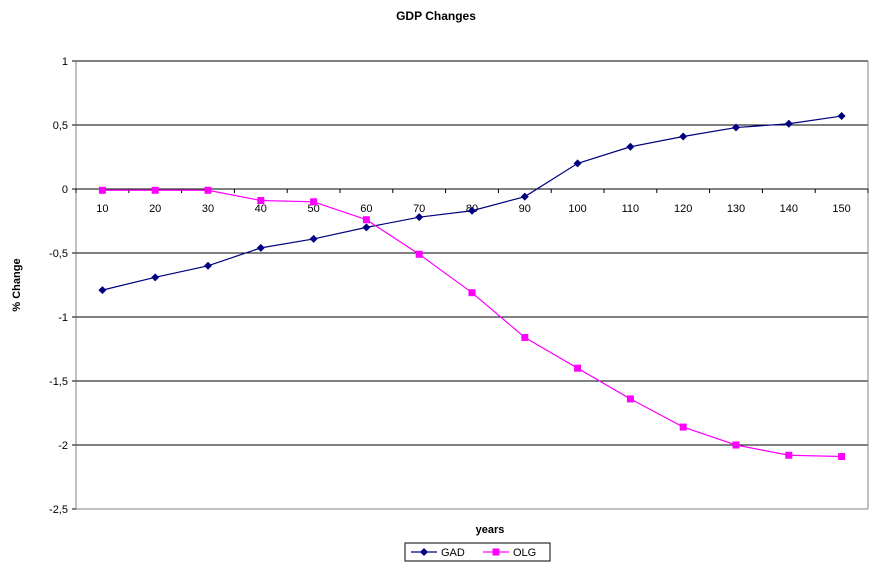 The width and height of the screenshot is (873, 571). Describe the element at coordinates (102, 209) in the screenshot. I see `x-tick-label: 10` at that location.